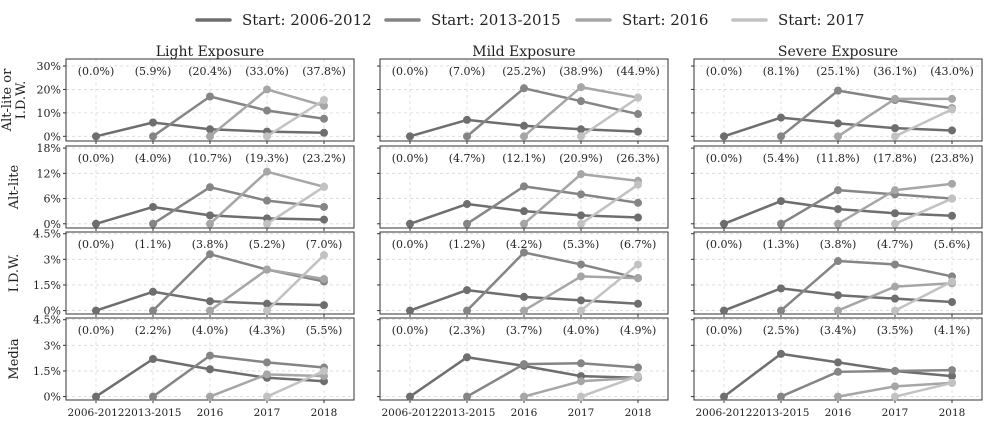 This screenshot has height=425, width=994. Describe the element at coordinates (47, 371) in the screenshot. I see `y-tick-label: 1.5%` at that location.